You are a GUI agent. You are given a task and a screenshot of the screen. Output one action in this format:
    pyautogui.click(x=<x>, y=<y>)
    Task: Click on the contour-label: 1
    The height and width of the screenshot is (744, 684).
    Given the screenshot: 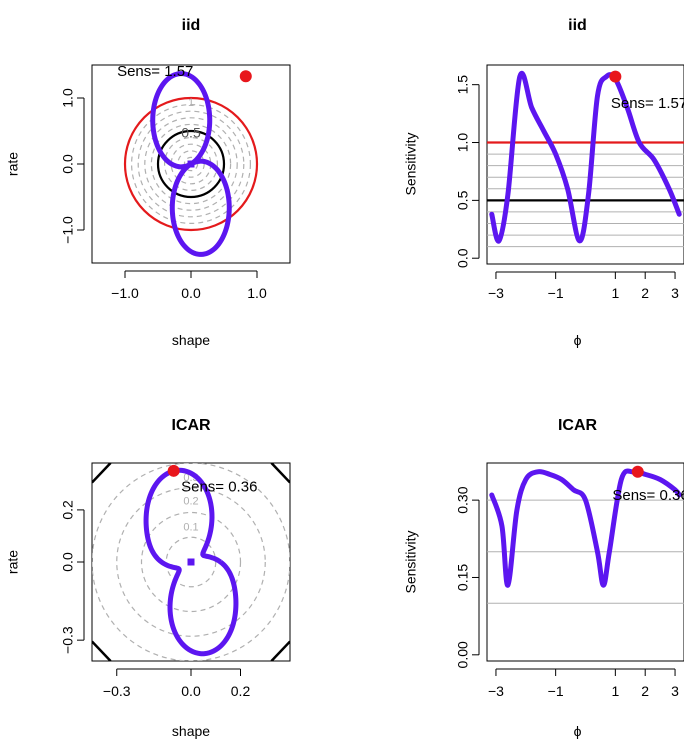 What is the action you would take?
    pyautogui.click(x=191, y=103)
    